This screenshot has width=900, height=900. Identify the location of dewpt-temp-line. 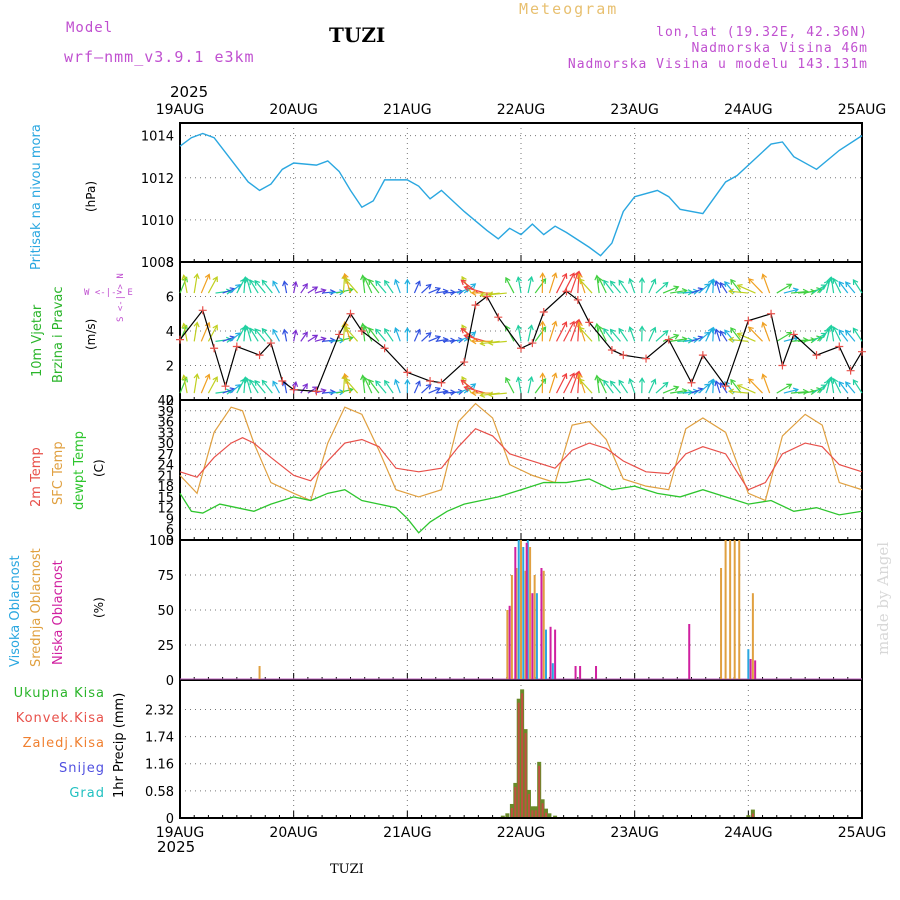
(521, 506).